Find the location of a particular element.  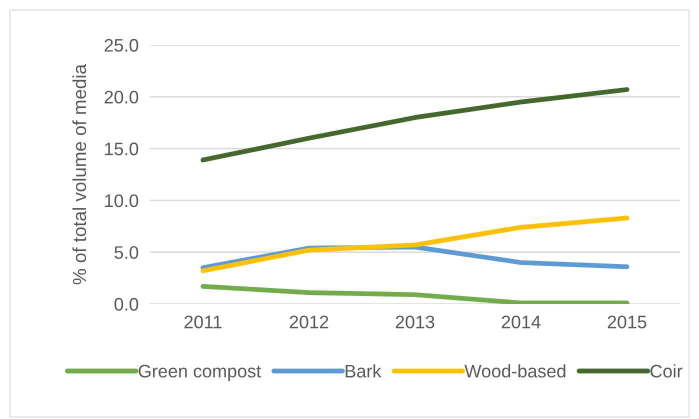

legend-label: Bark is located at coordinates (364, 371).